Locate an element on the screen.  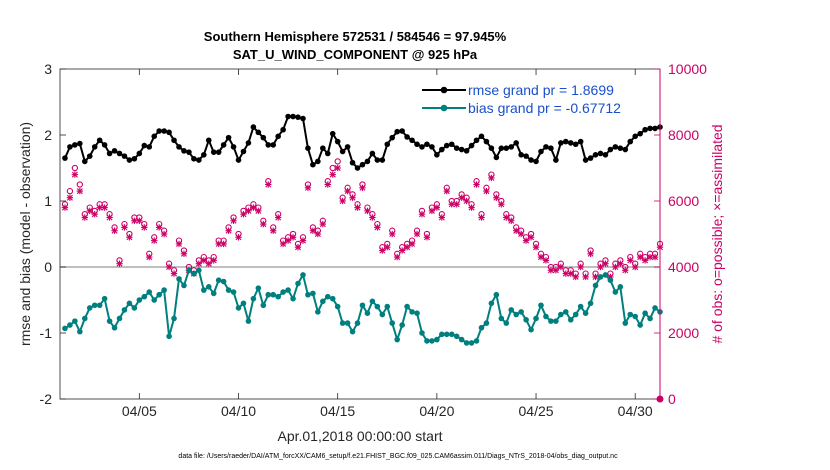
y-left-tick-label: 1 is located at coordinates (48, 201).